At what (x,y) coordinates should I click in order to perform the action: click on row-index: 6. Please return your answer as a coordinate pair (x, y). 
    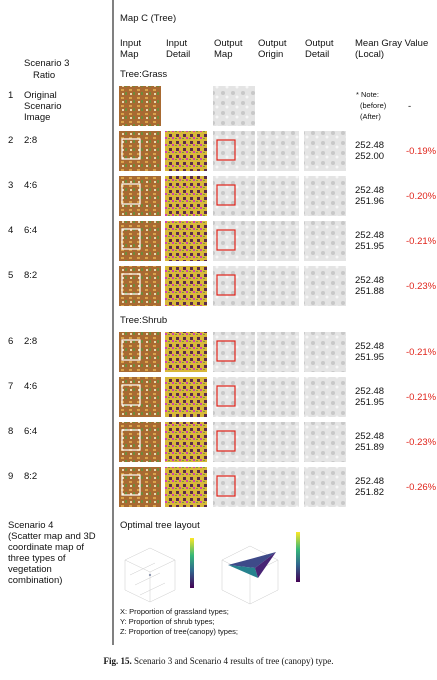
    Looking at the image, I should click on (11, 341).